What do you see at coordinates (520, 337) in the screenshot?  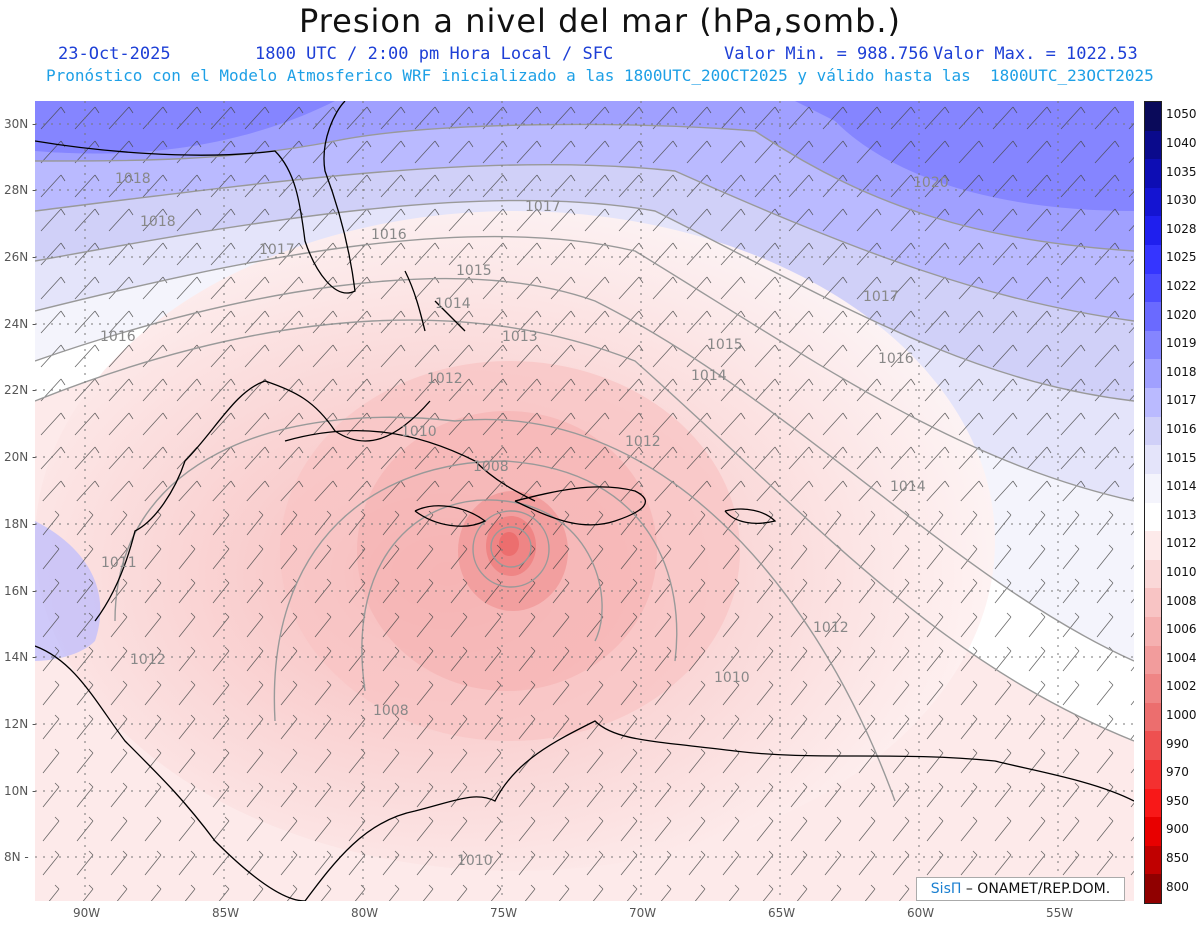 I see `contour-label: 1013` at bounding box center [520, 337].